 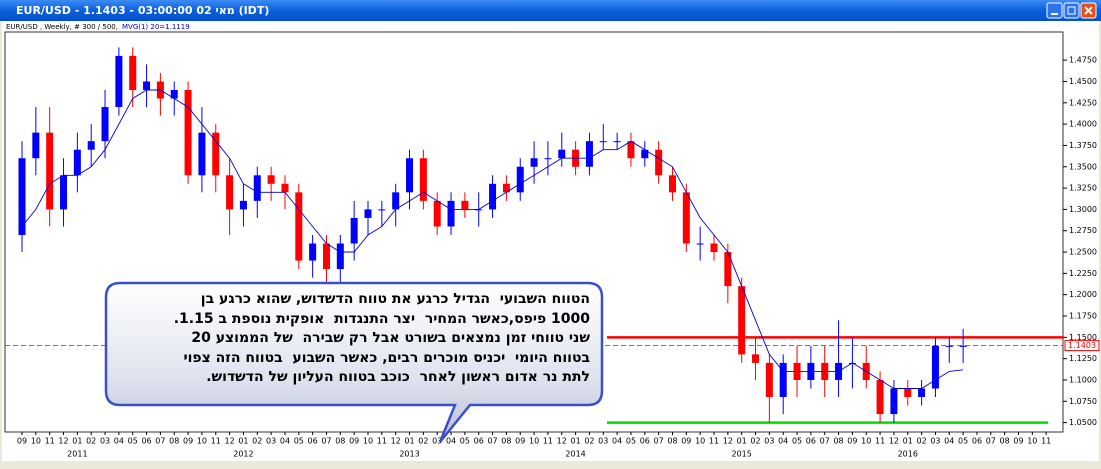 I want to click on y-tick-label: 1.1500, so click(x=1083, y=337).